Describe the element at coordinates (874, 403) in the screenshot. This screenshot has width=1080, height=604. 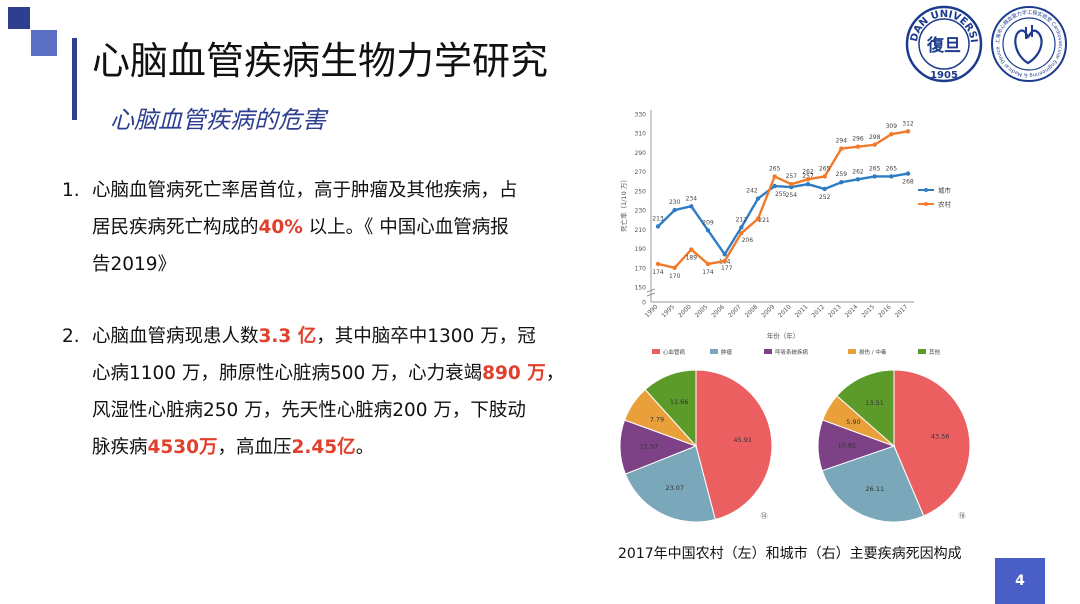
I see `pie-slice-label: 13.51` at that location.